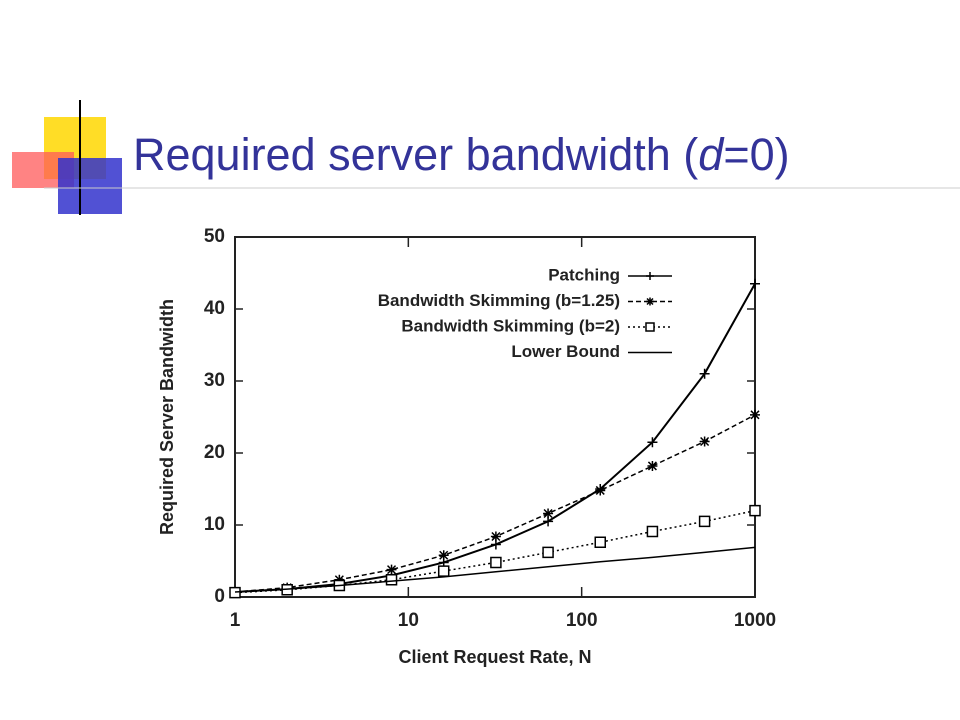 The image size is (960, 720). Describe the element at coordinates (711, 154) in the screenshot. I see `title-italic: d` at that location.